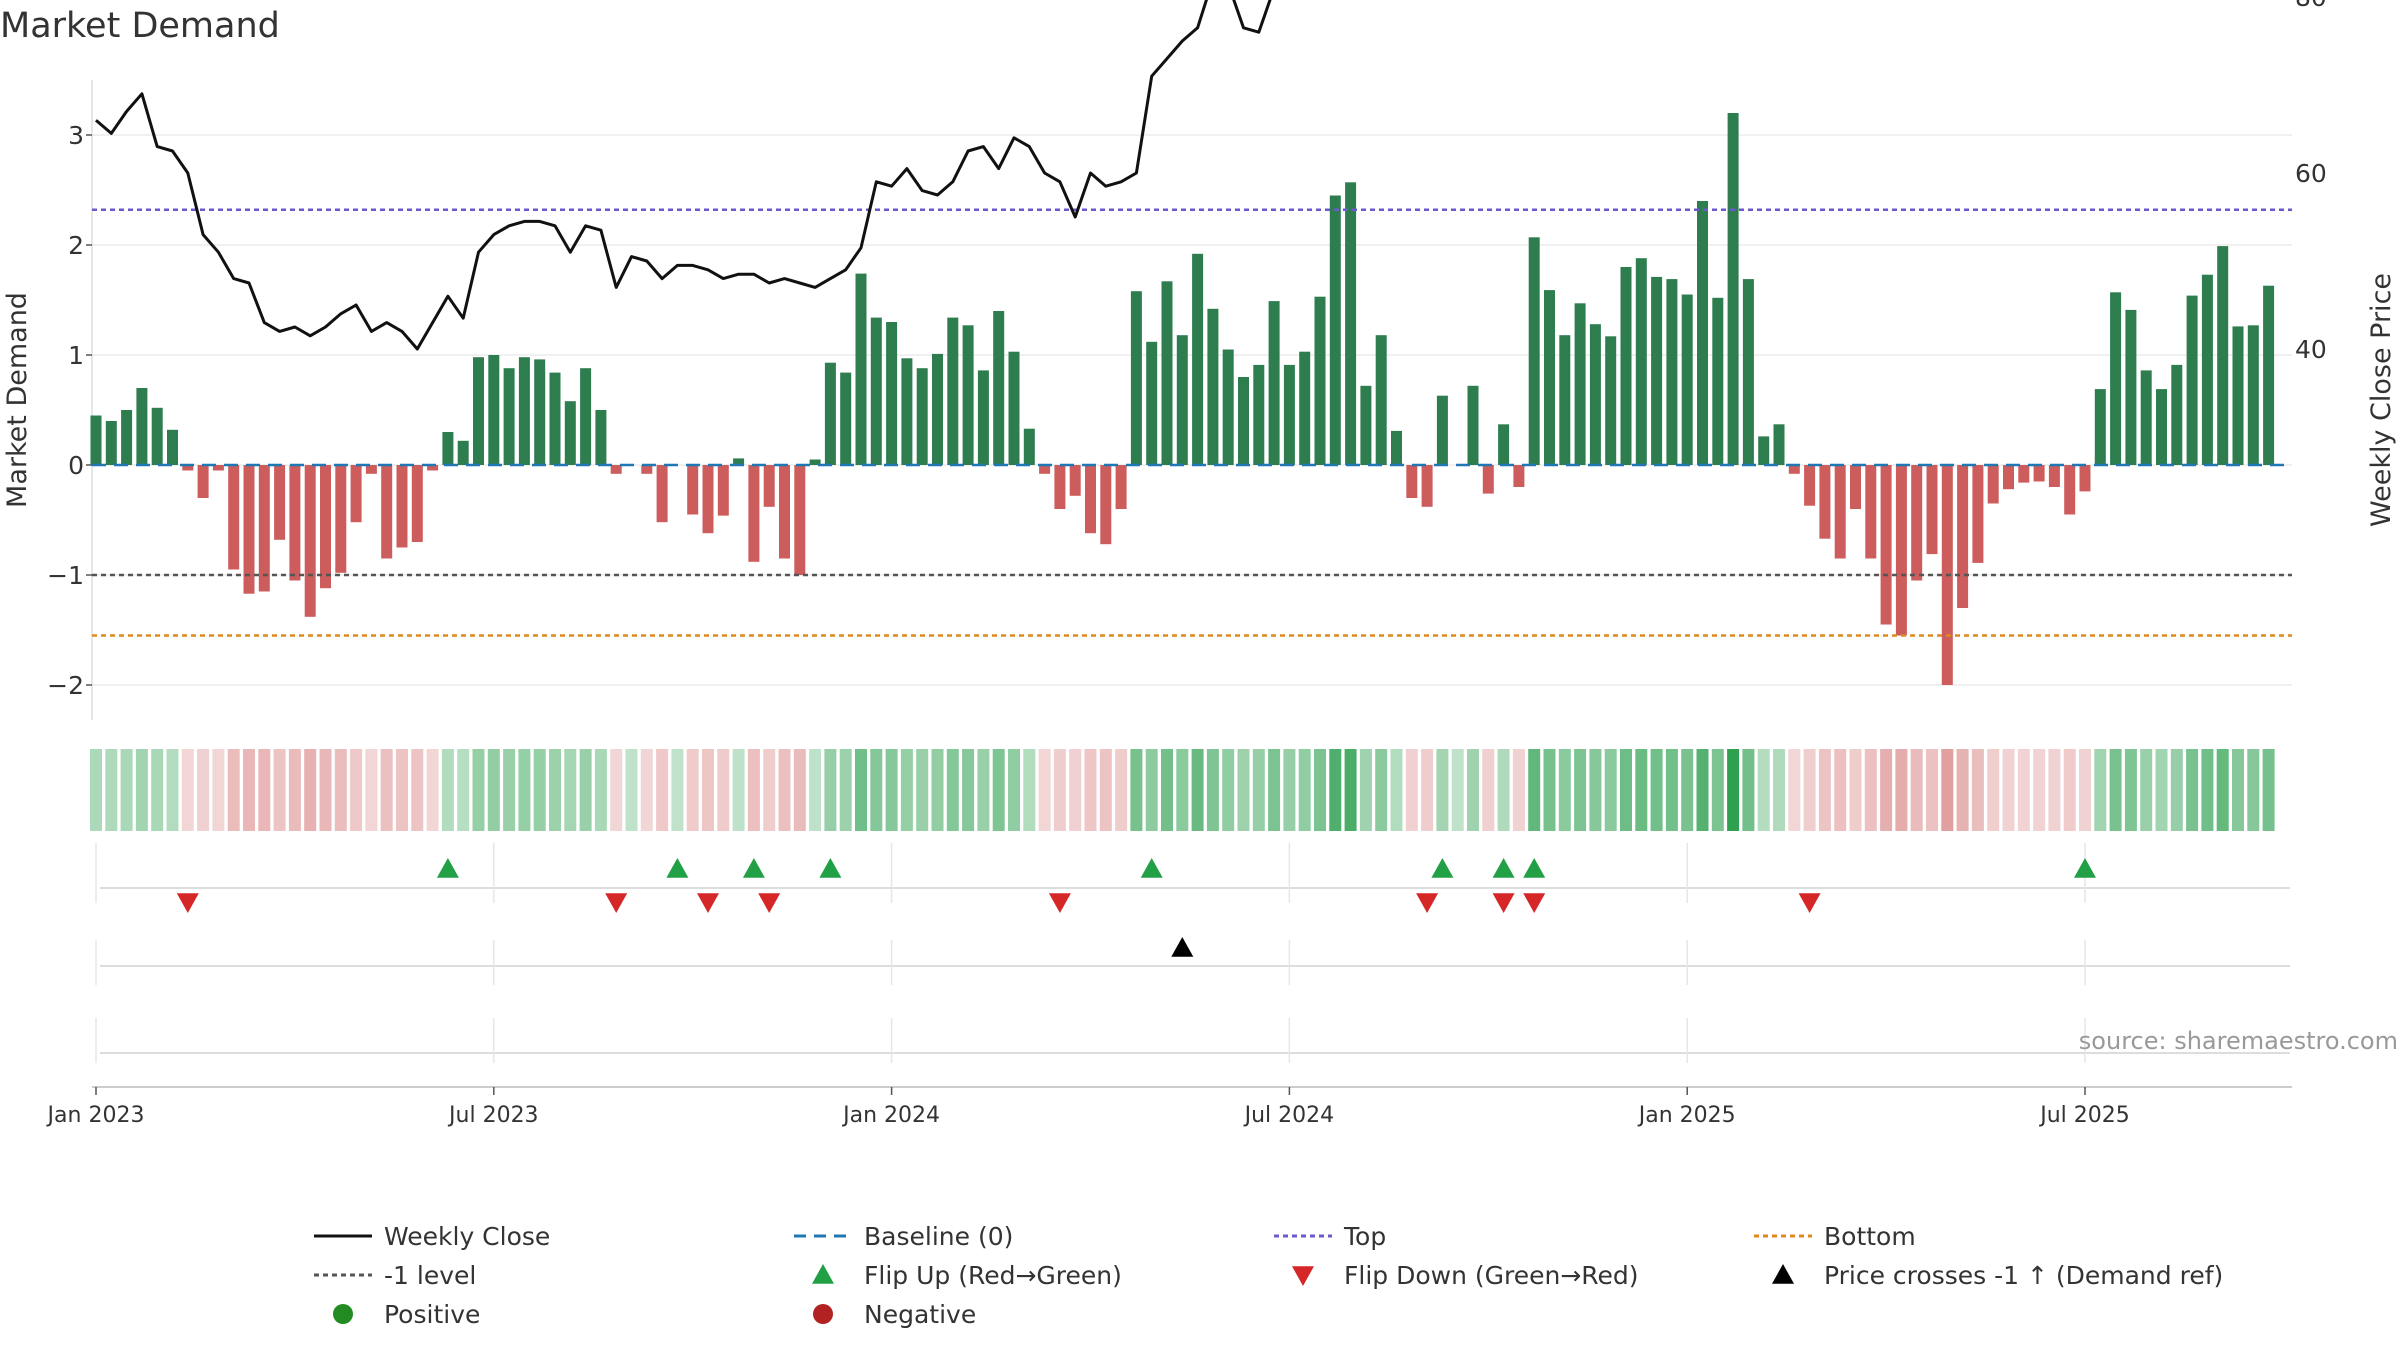 This screenshot has height=1350, width=2400. Describe the element at coordinates (2023, 1275) in the screenshot. I see `legend-label: Price crosses -1 ↑ (Demand ref)` at that location.